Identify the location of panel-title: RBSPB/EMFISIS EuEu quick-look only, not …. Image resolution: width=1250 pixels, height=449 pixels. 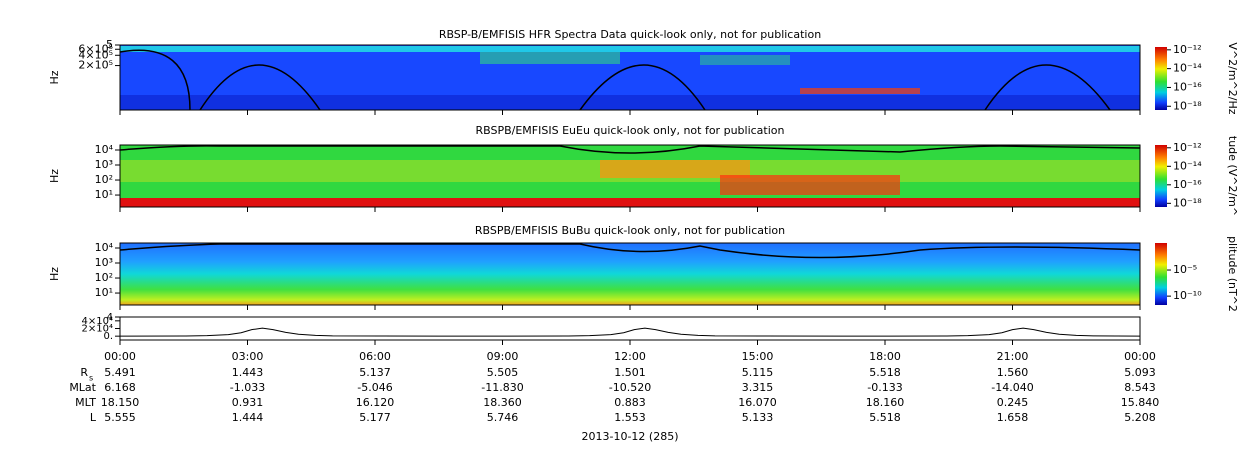
(629, 130).